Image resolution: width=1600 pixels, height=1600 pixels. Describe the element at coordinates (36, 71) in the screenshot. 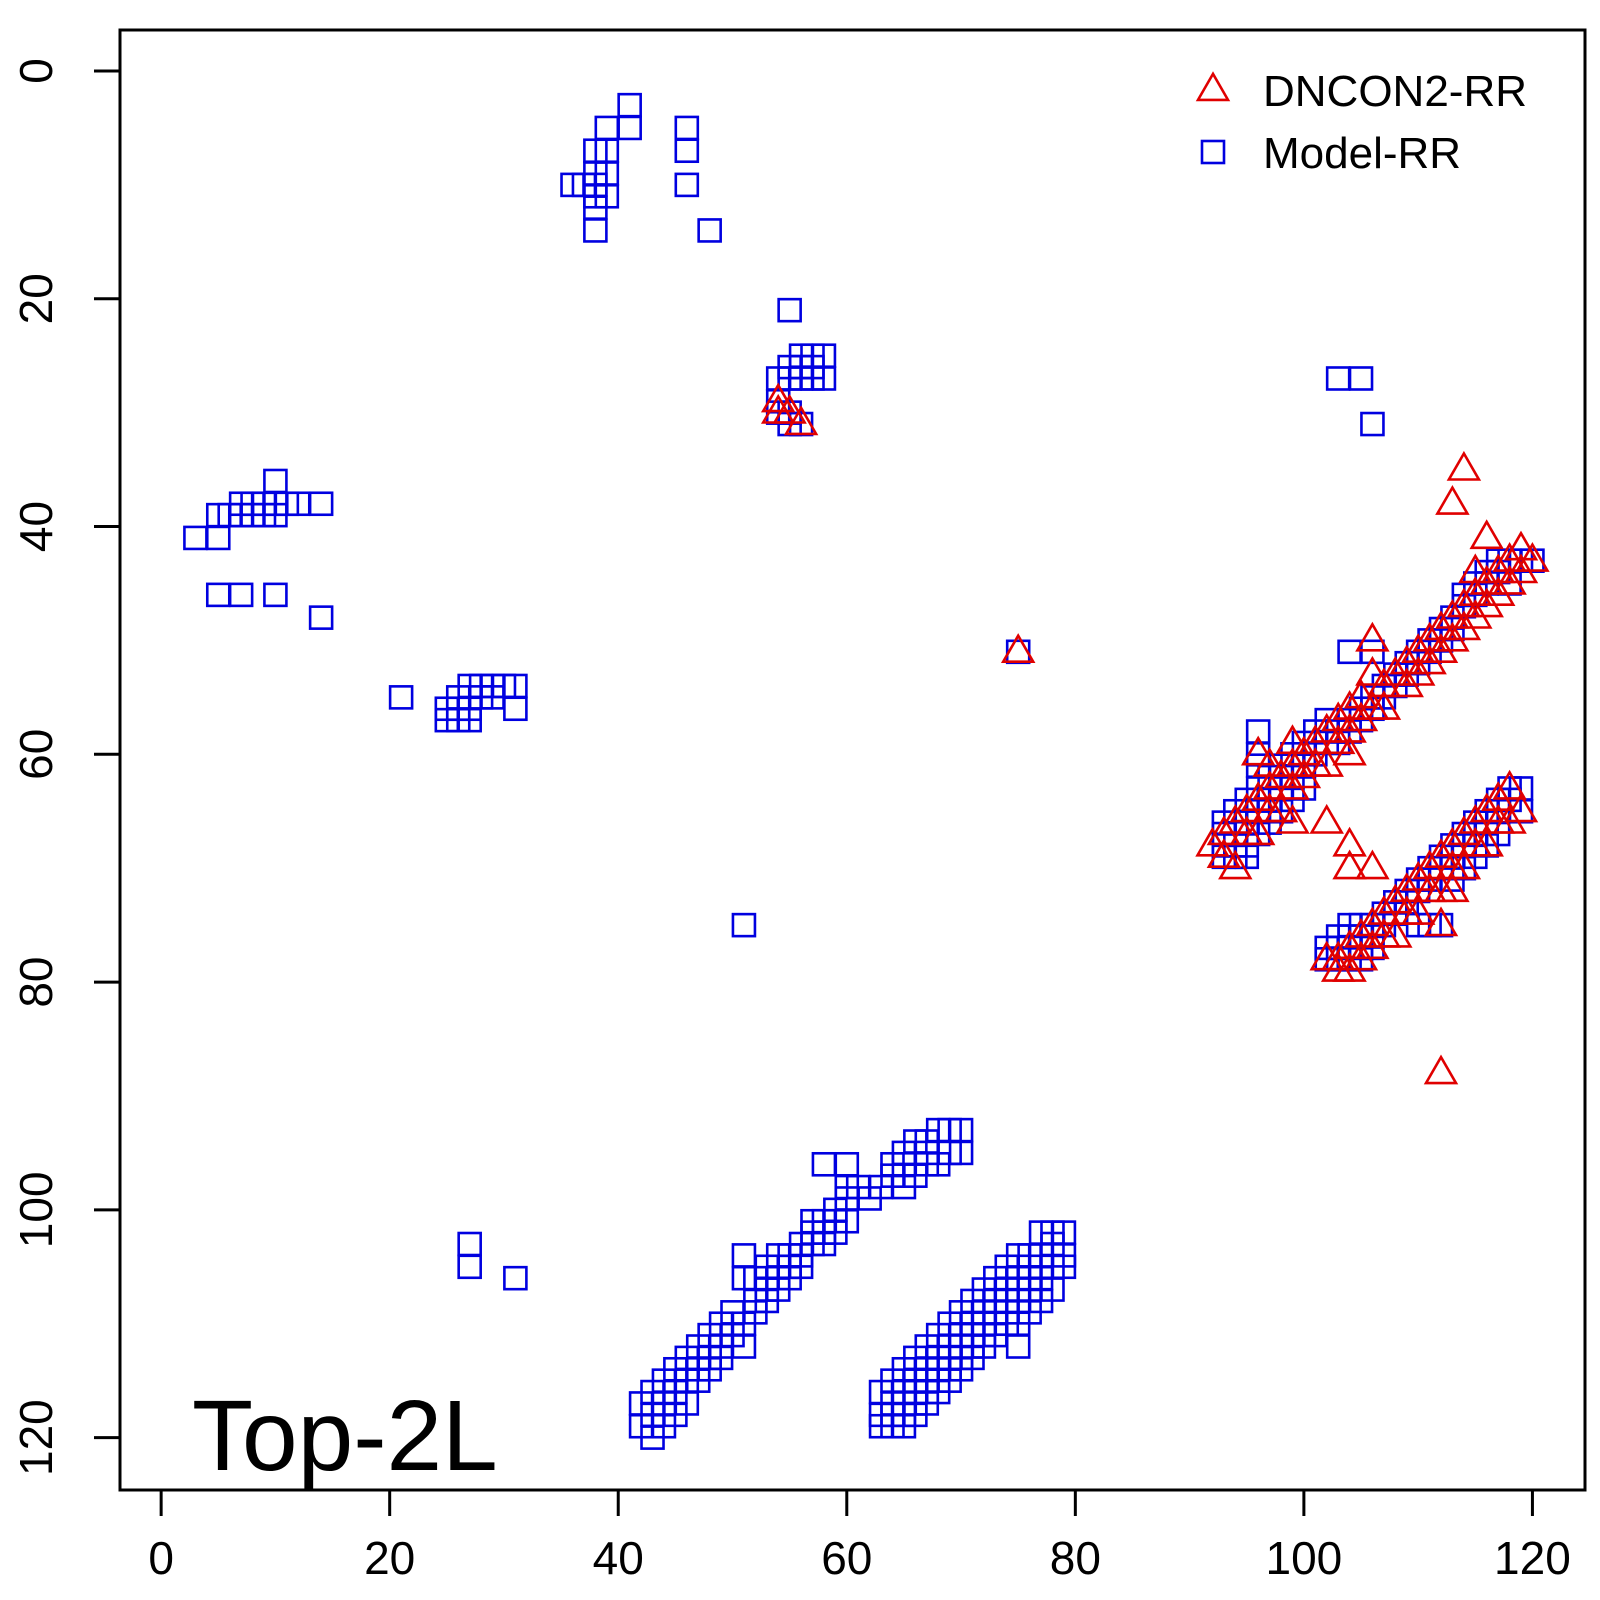

I see `y-tick-label: 0` at that location.